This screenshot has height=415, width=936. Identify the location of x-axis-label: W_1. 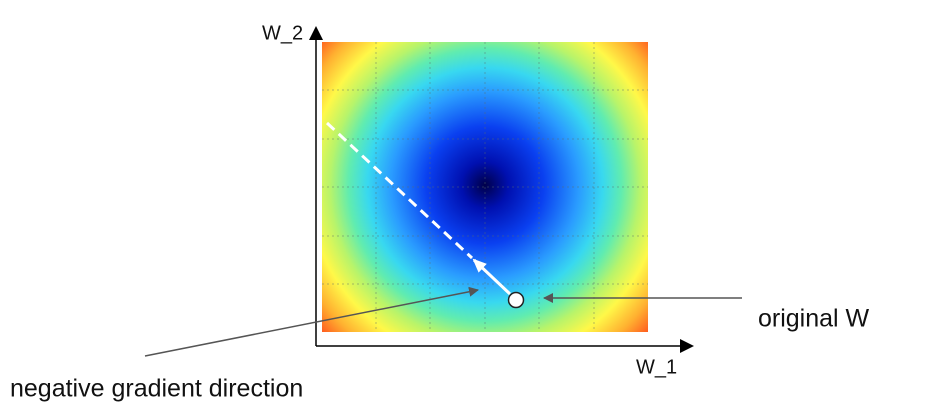
(656, 367).